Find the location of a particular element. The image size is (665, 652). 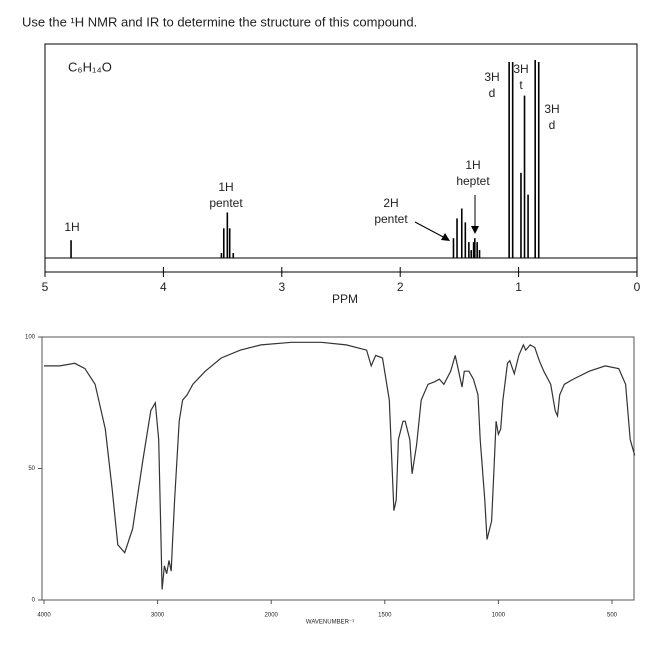

x-tick-label: 2 is located at coordinates (400, 287).